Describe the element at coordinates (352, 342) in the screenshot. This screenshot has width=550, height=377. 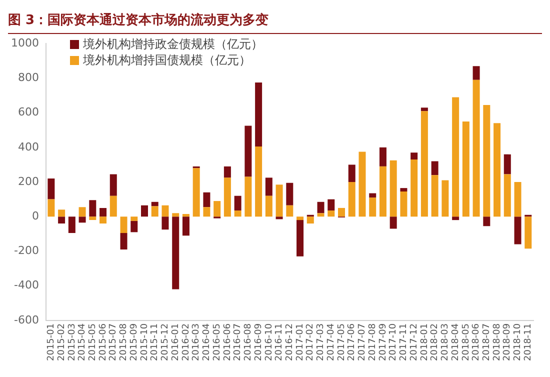
I see `x-tick-label: 2017-06` at that location.